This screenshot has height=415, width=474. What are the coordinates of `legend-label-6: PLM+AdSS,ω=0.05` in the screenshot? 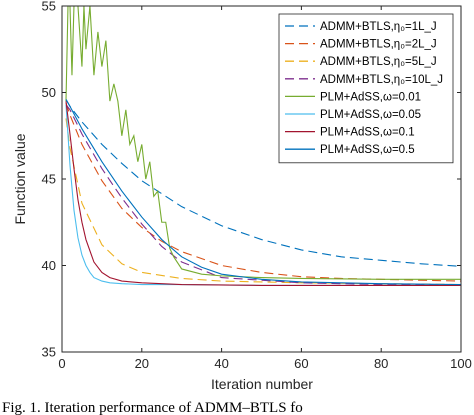 It's located at (370, 115).